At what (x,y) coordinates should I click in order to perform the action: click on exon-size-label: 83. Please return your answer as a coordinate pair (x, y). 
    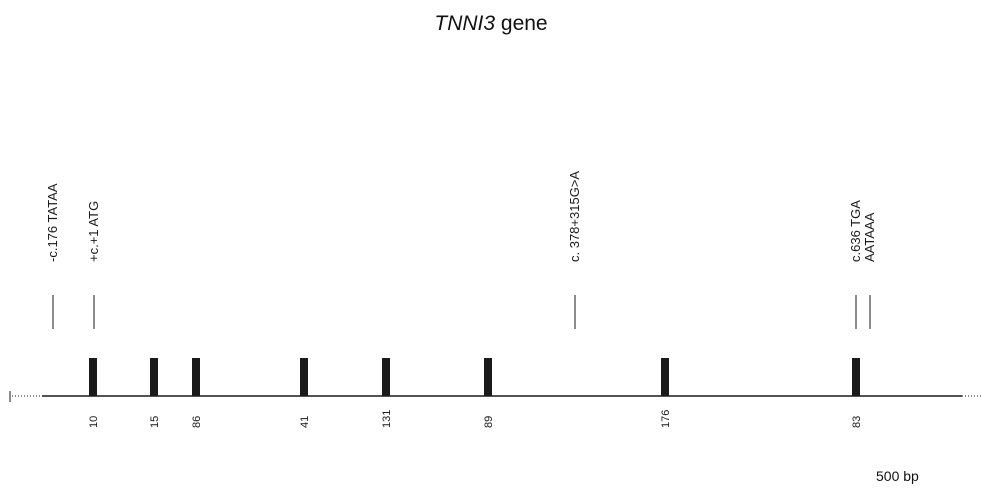
    Looking at the image, I should click on (857, 422).